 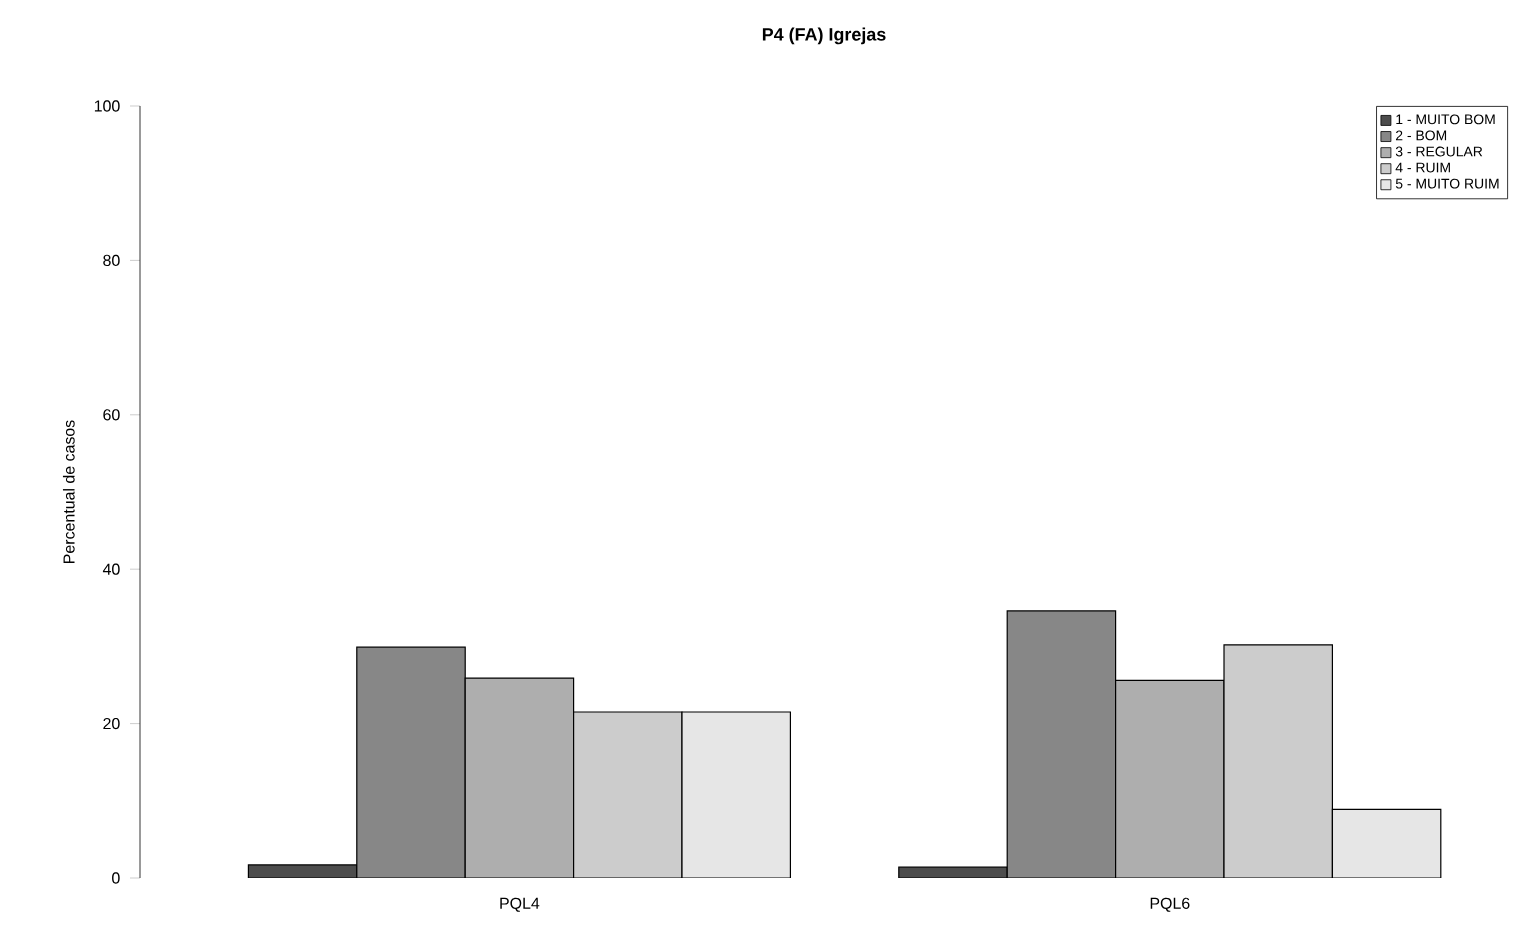 I want to click on chart-title: P4 (FA) Igrejas, so click(x=824, y=36).